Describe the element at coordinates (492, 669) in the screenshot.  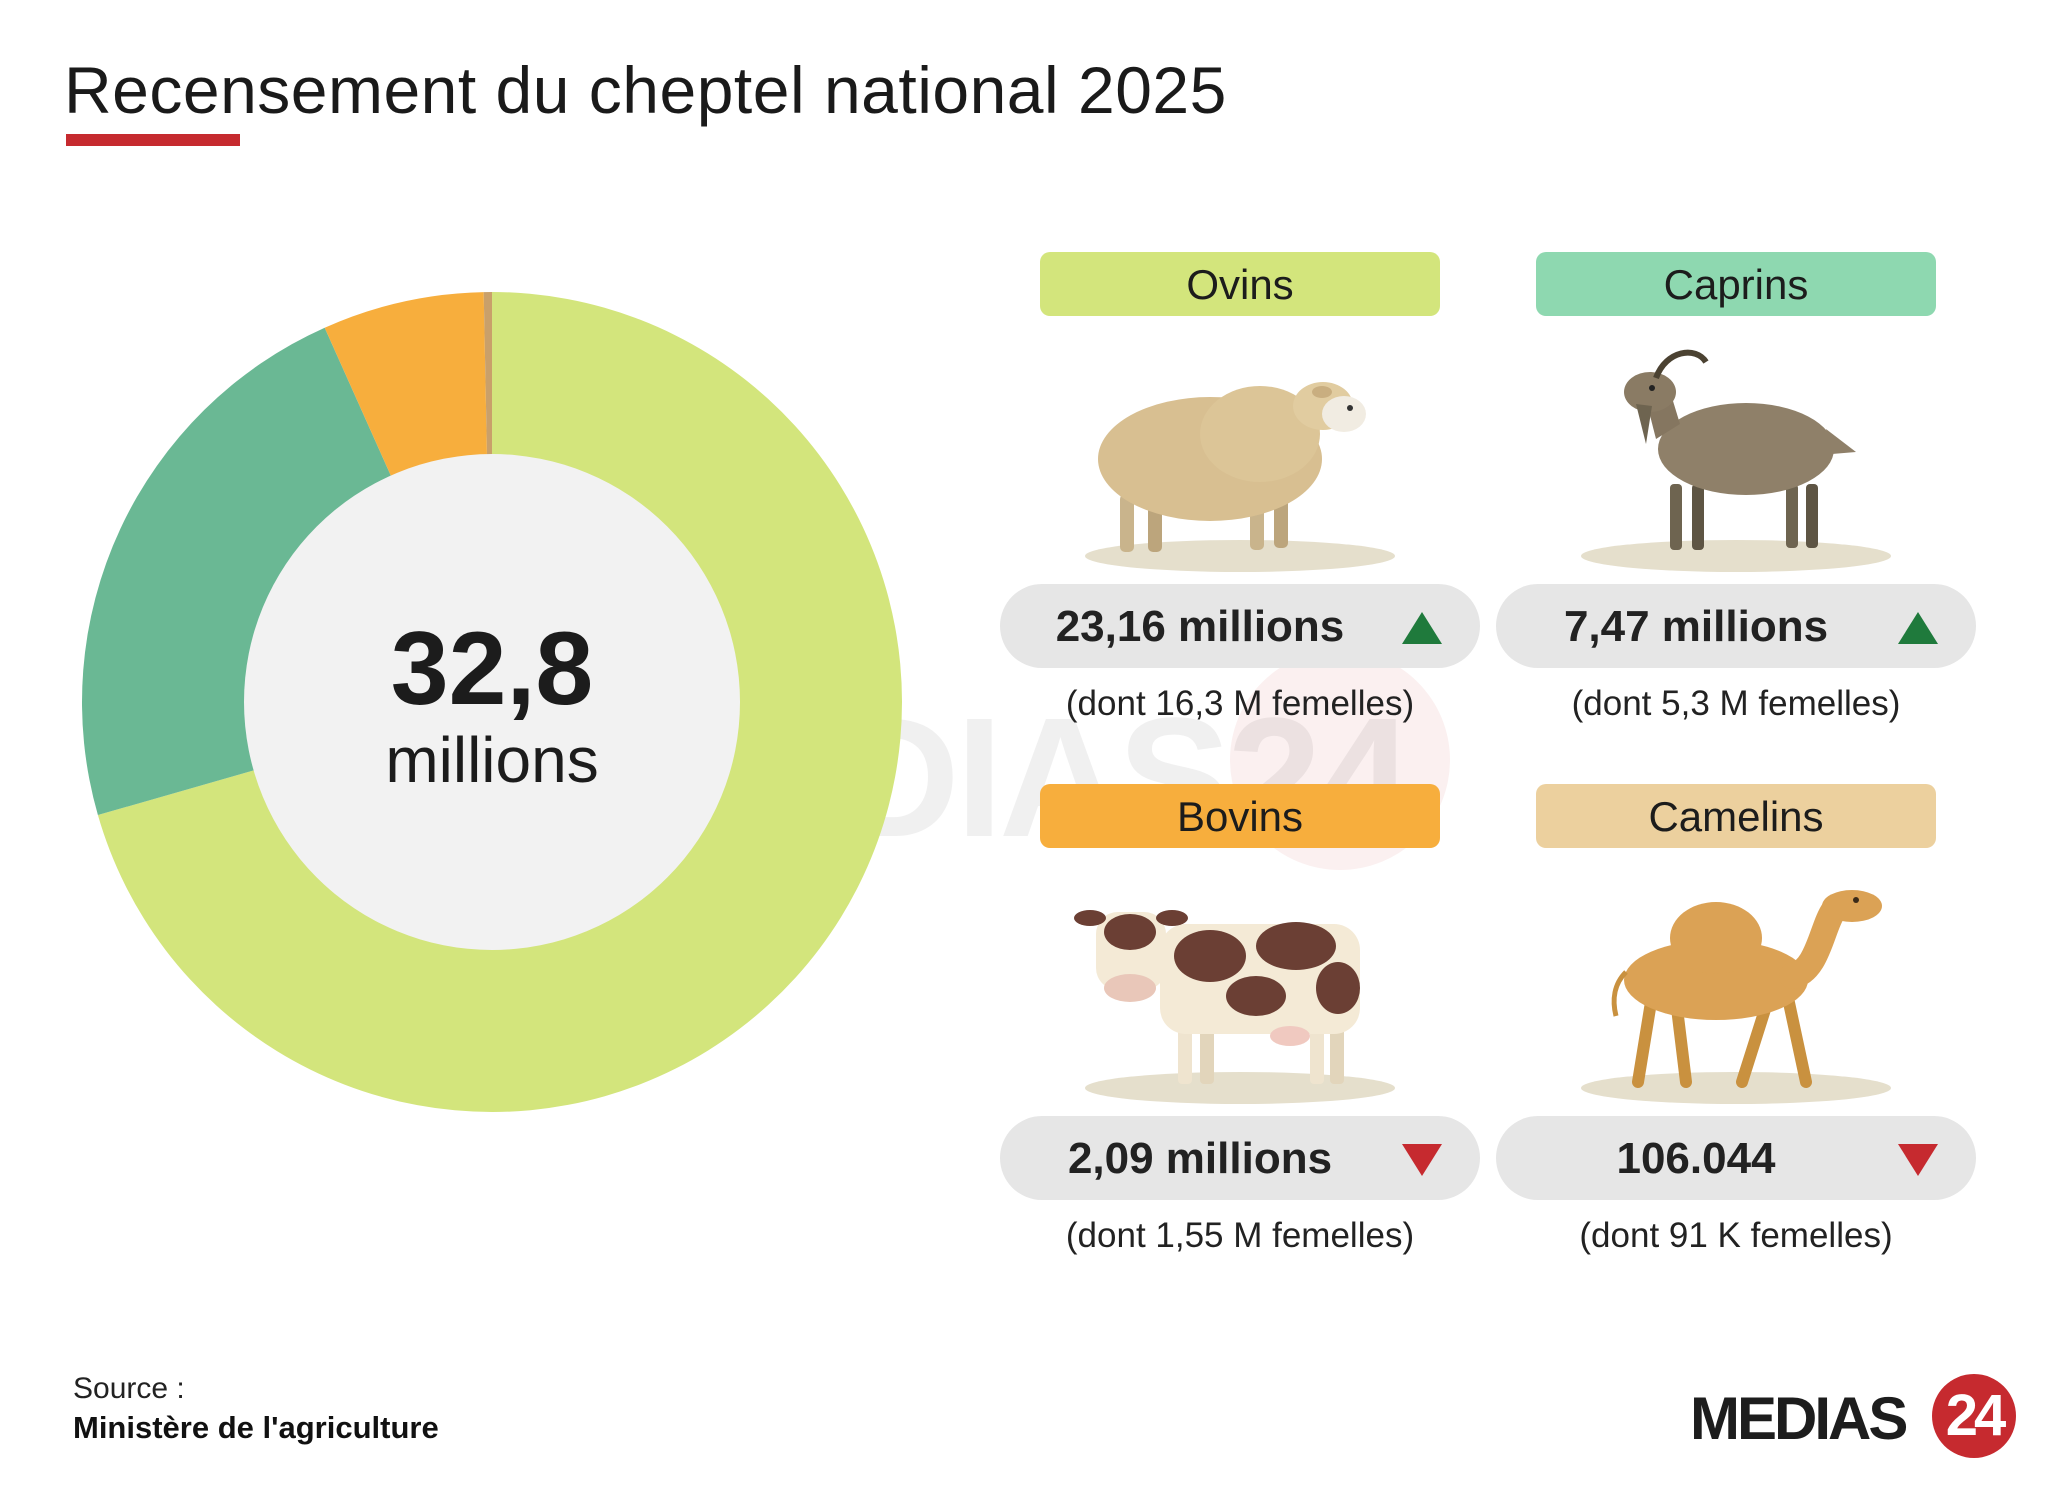
I see `donut-center-value: 32,8` at that location.